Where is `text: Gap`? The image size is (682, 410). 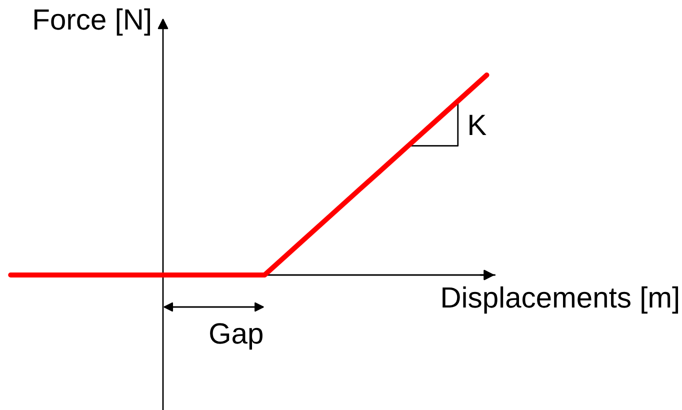 text: Gap is located at coordinates (236, 336).